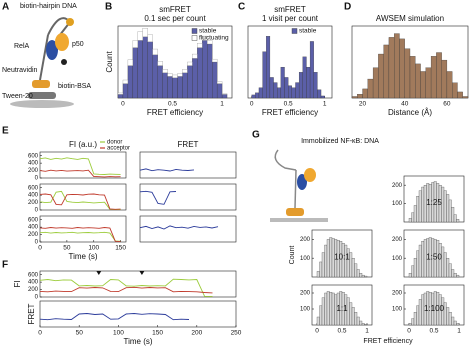 This screenshot has width=474, height=346. Describe the element at coordinates (42, 62) in the screenshot. I see `diagram-a` at that location.